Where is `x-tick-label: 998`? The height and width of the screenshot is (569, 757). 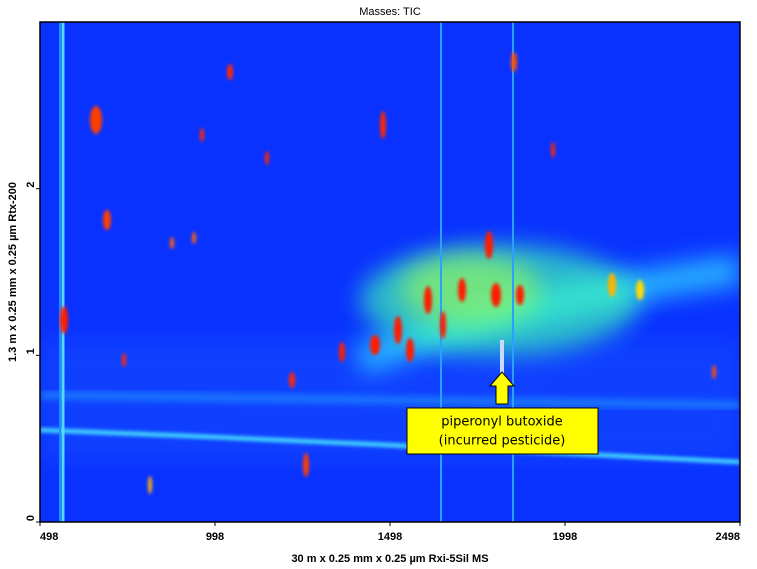 x-tick-label: 998 is located at coordinates (215, 537).